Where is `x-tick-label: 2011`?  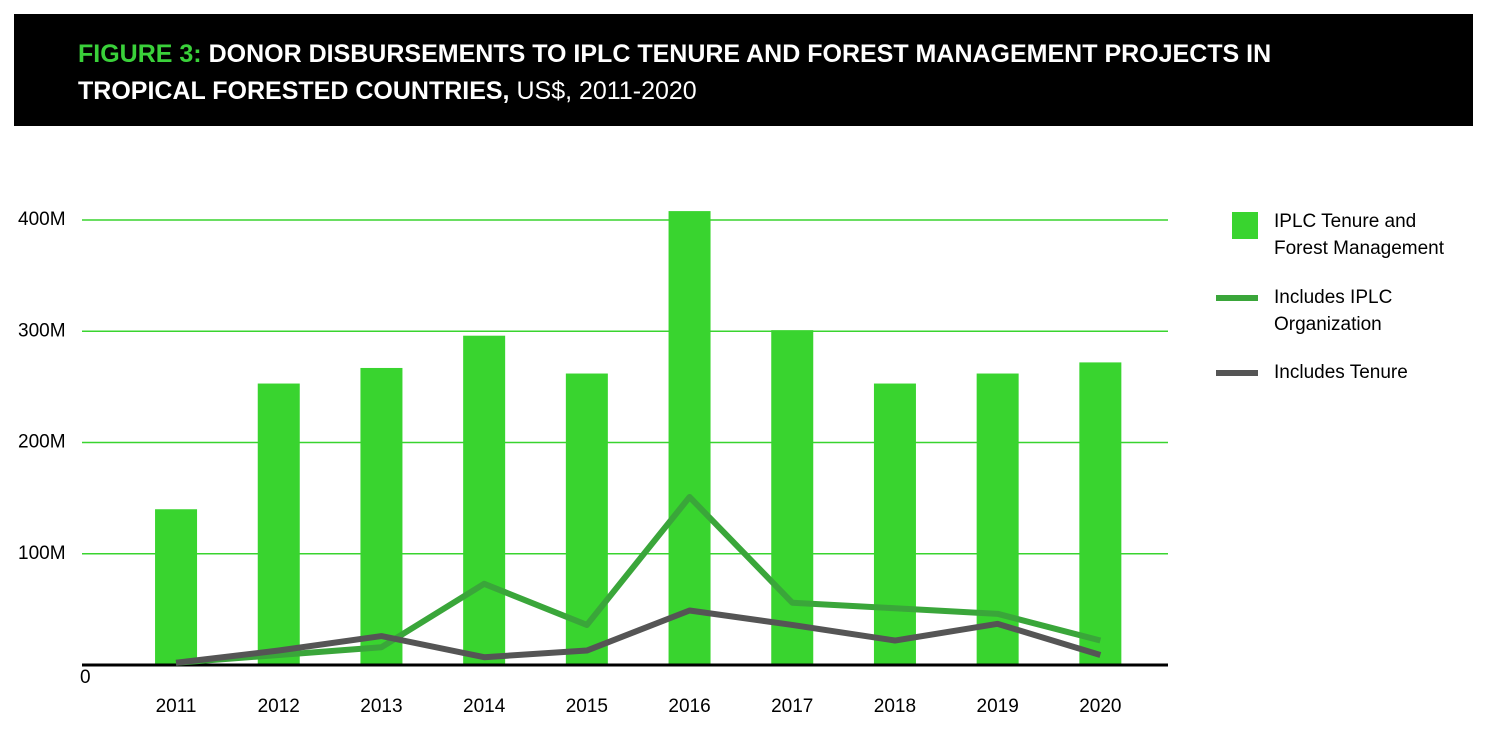
x-tick-label: 2011 is located at coordinates (176, 706).